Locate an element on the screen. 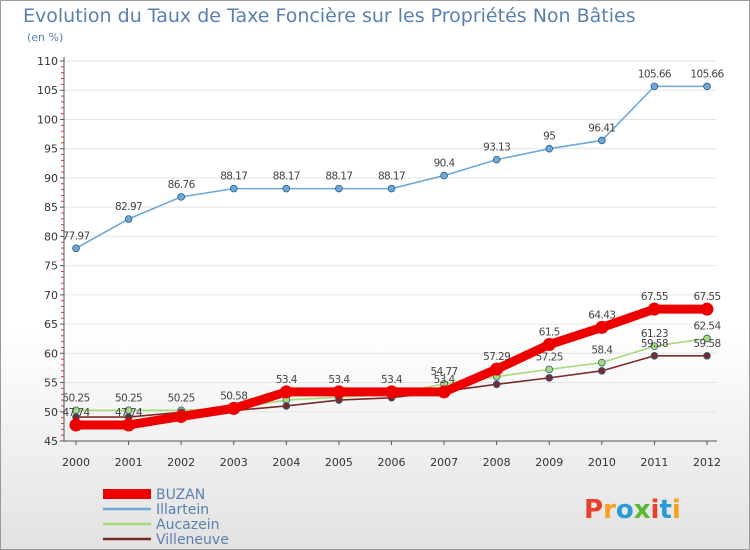  logo-letter: P is located at coordinates (593, 510).